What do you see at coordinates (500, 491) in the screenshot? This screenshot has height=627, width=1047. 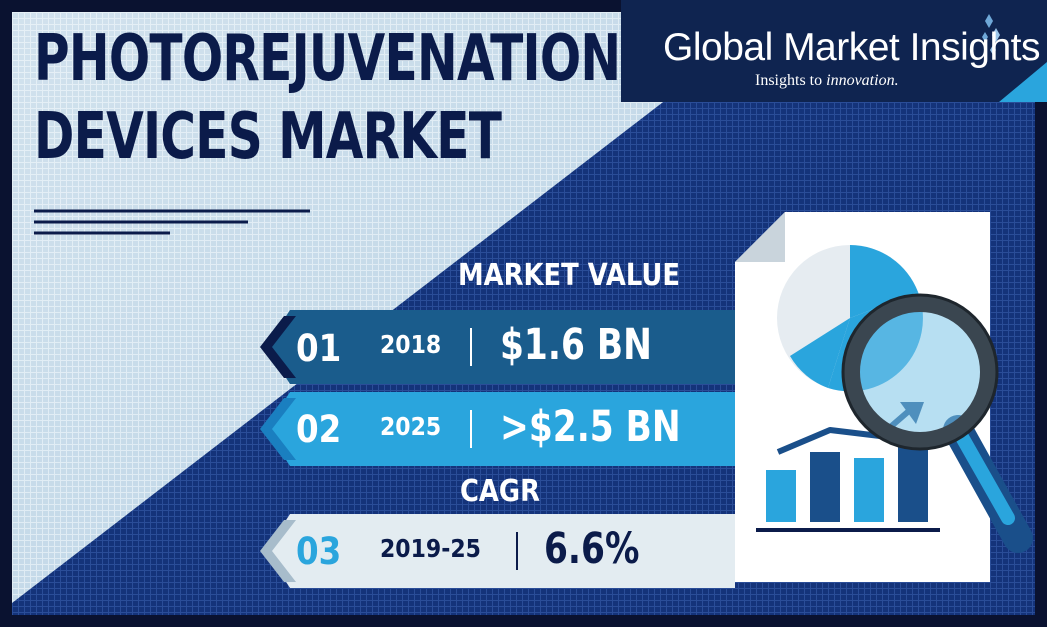 I see `cagr-label: CAGR` at bounding box center [500, 491].